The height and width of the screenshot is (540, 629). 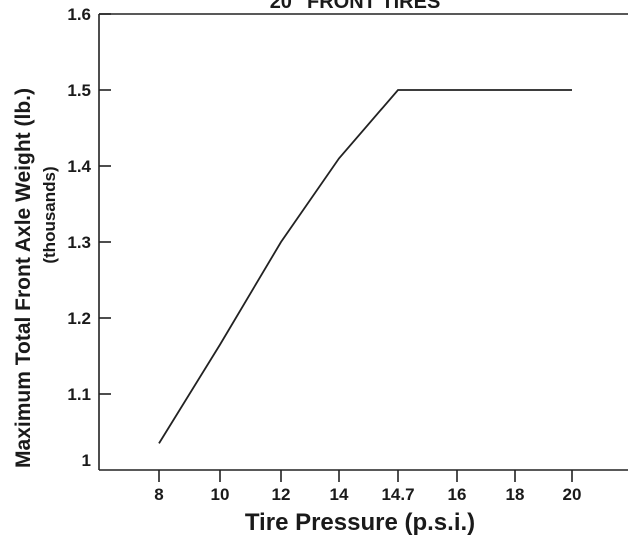 I want to click on y-tick-label: 1.4, so click(x=79, y=166).